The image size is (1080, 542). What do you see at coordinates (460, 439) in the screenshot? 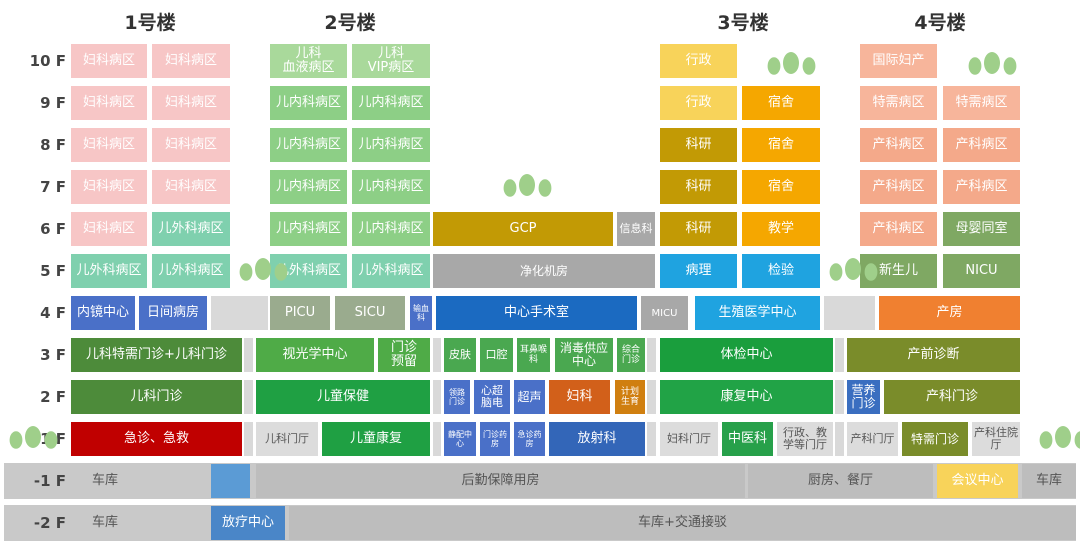
I see `room: 静配中心` at bounding box center [460, 439].